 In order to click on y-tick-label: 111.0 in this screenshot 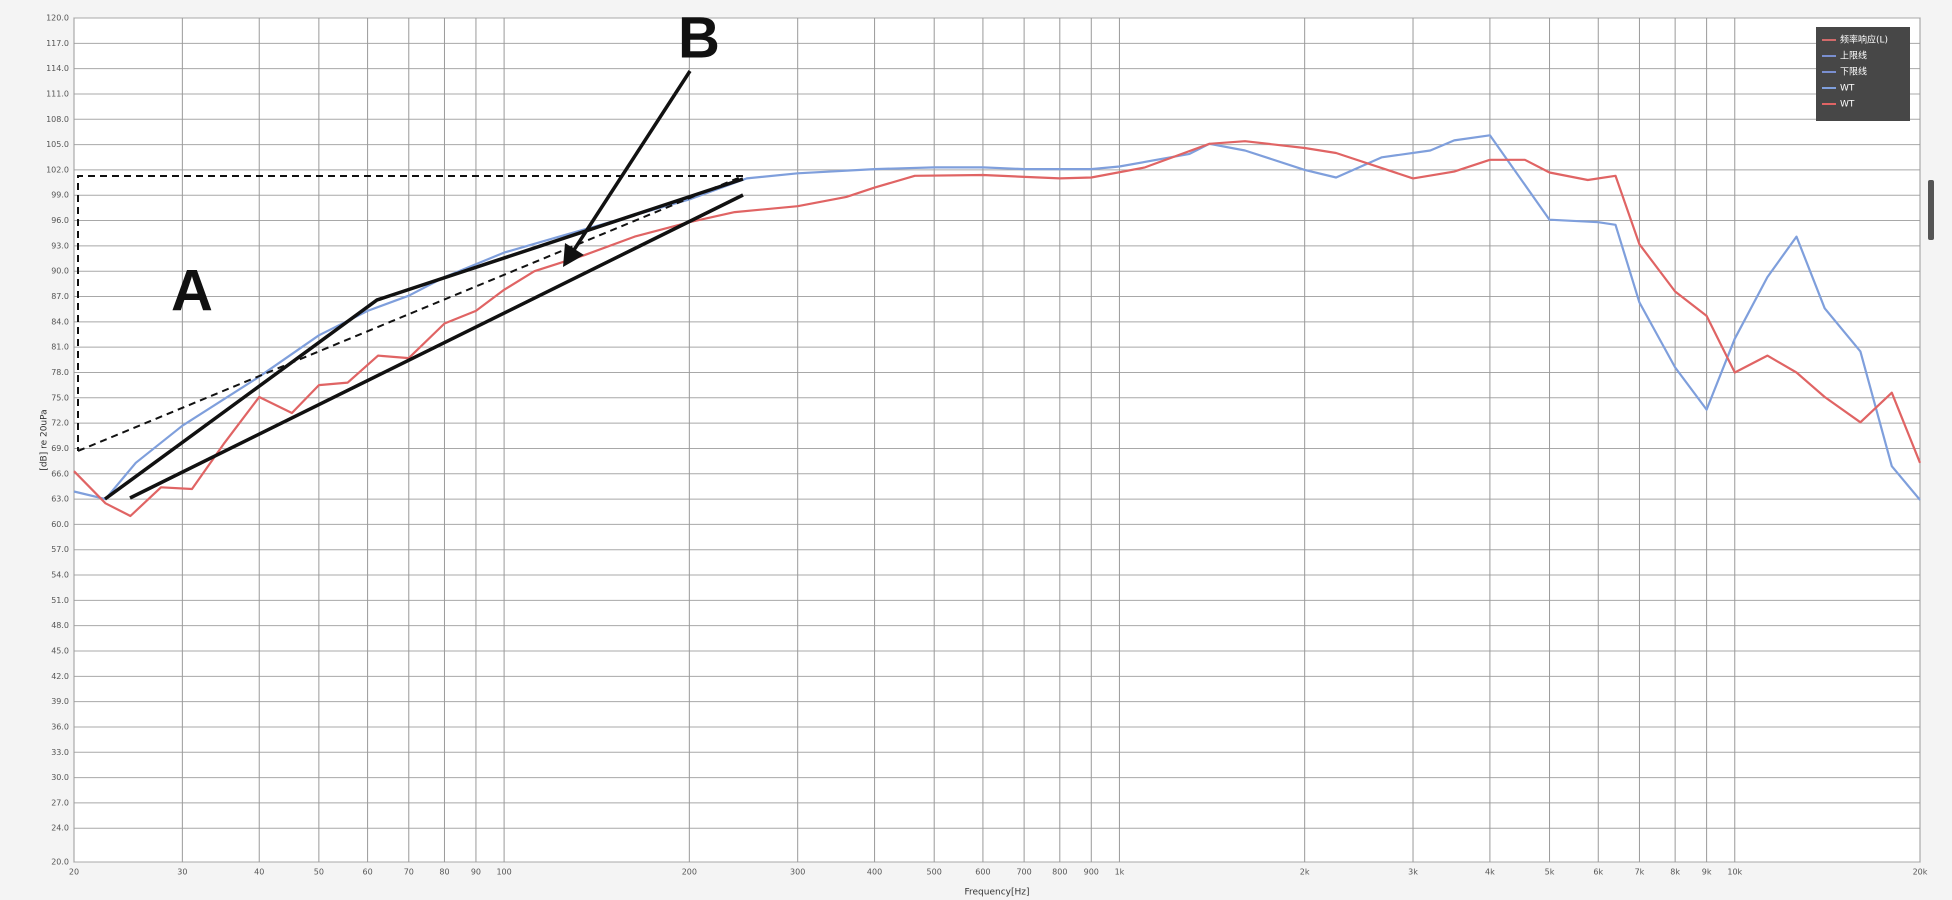, I will do `click(57, 93)`.